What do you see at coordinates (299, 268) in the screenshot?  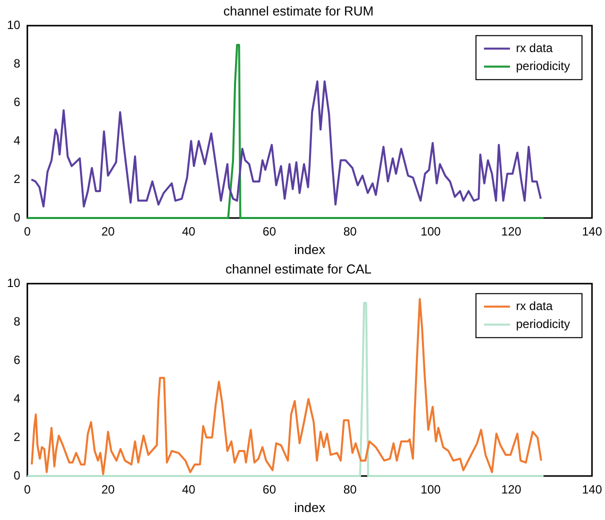 I see `chart-title: channel estimate for CAL` at bounding box center [299, 268].